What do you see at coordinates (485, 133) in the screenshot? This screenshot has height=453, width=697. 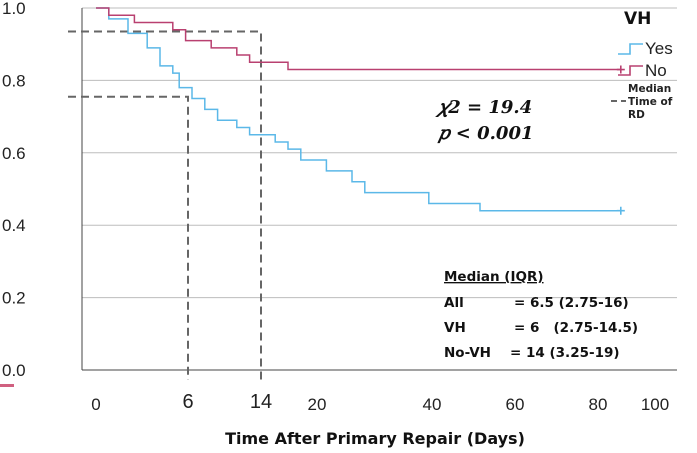 I see `p-value-stat: 𝑝 < 0.001` at bounding box center [485, 133].